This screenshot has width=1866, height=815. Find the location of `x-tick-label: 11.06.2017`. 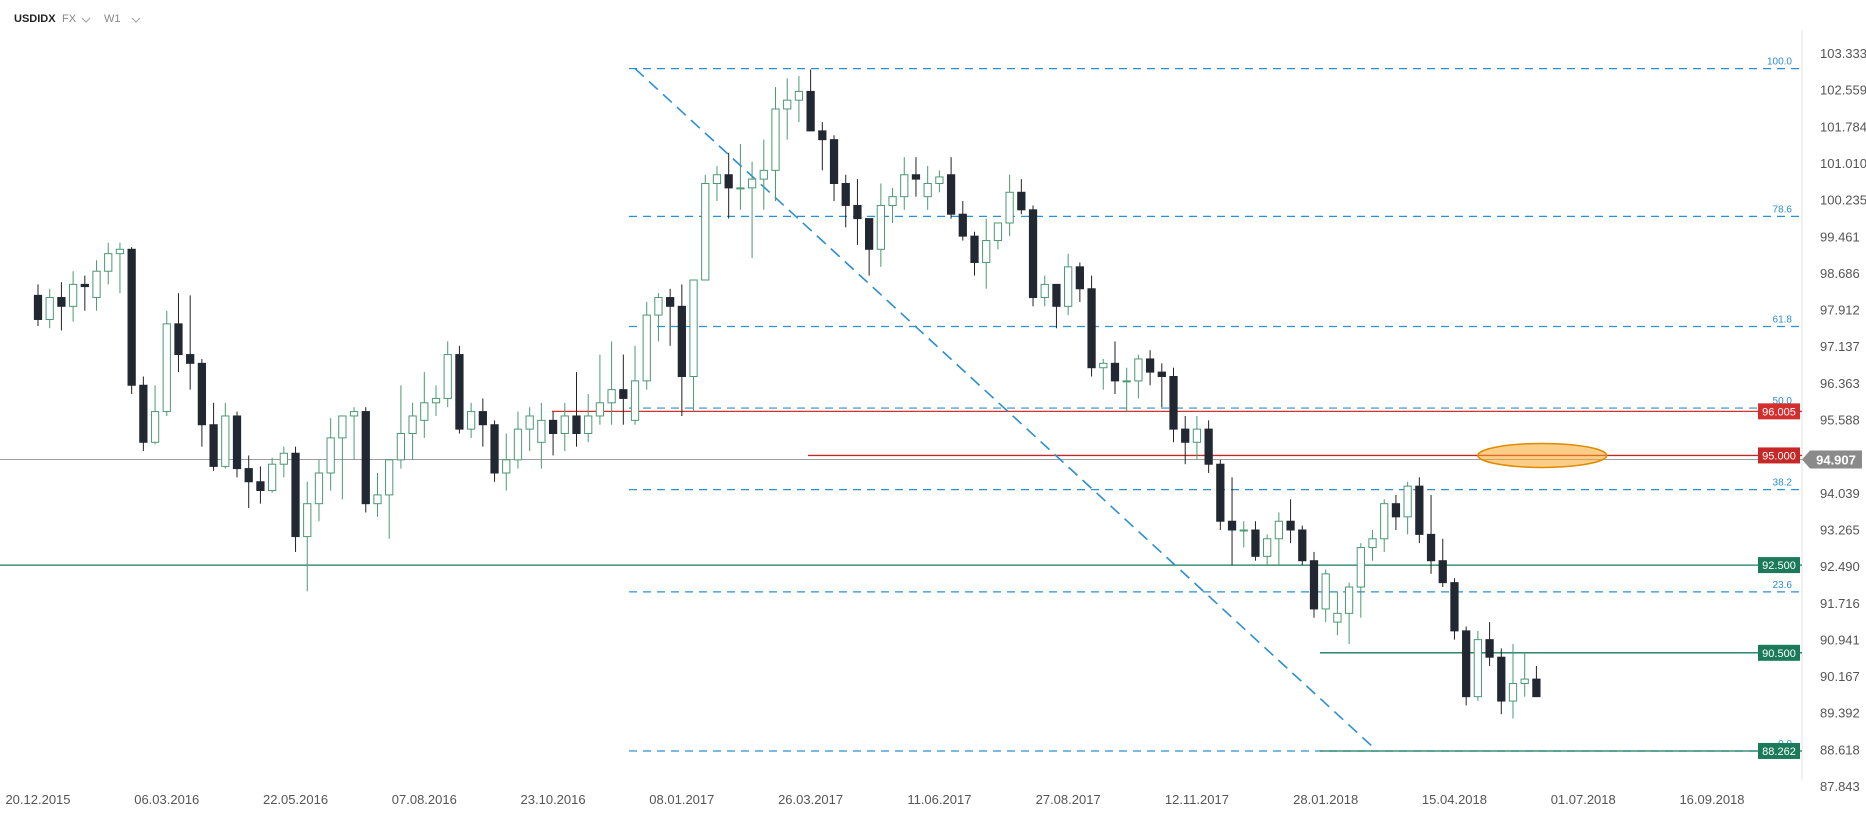

x-tick-label: 11.06.2017 is located at coordinates (939, 799).